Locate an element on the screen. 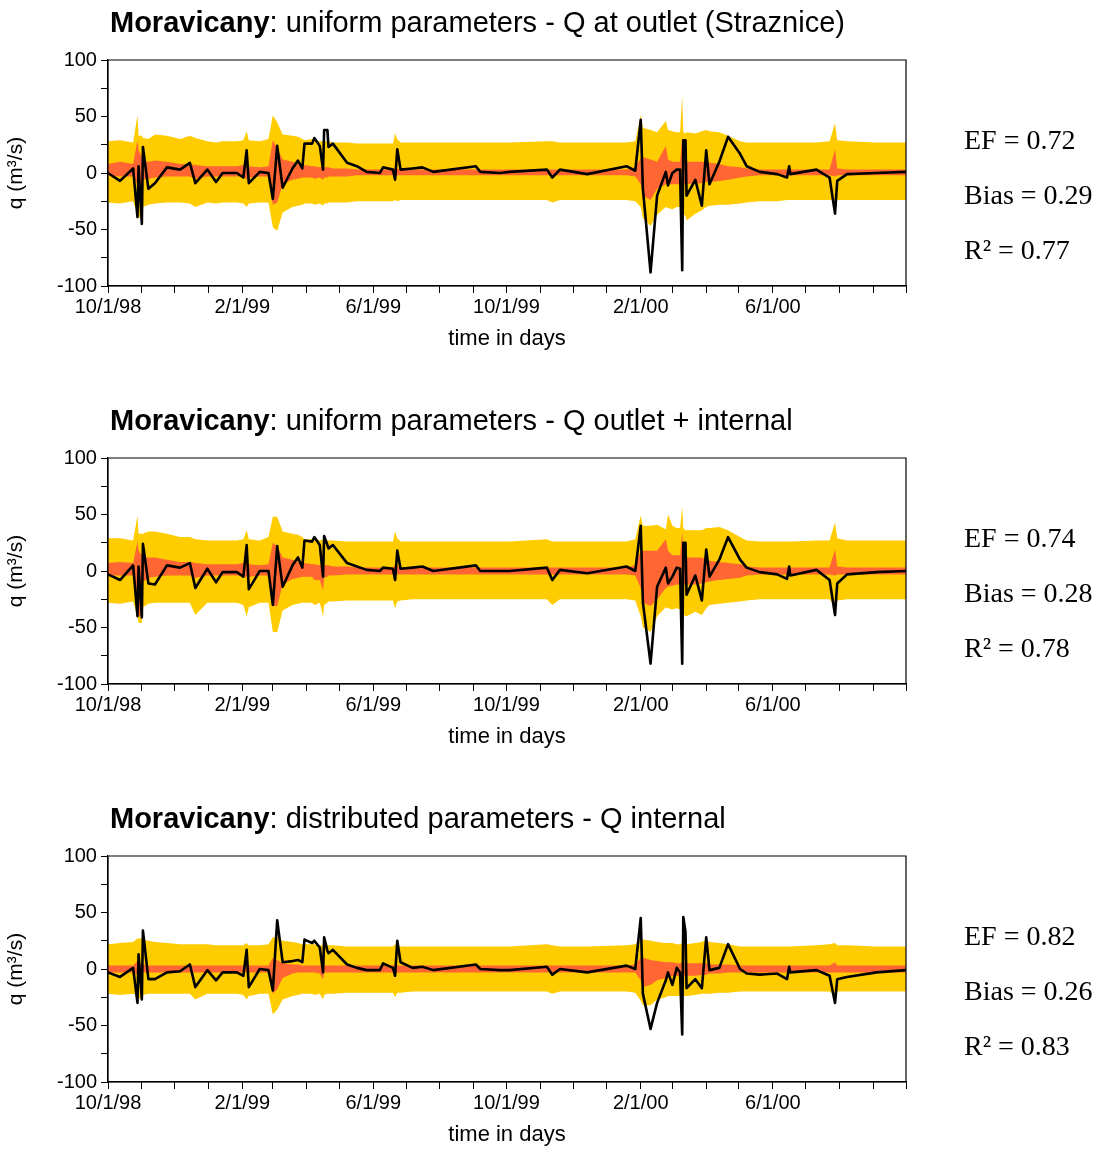 This screenshot has width=1118, height=1158. text: R² = 0.78 is located at coordinates (1017, 648).